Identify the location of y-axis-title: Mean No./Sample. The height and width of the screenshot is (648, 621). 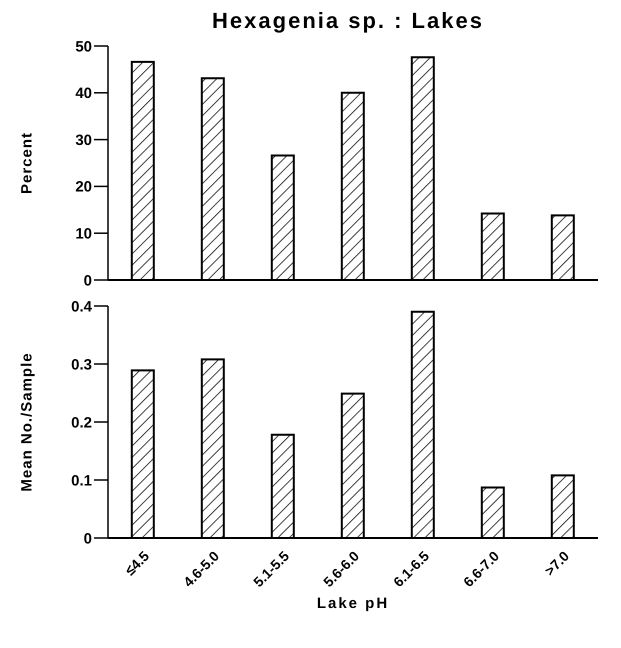
(27, 422).